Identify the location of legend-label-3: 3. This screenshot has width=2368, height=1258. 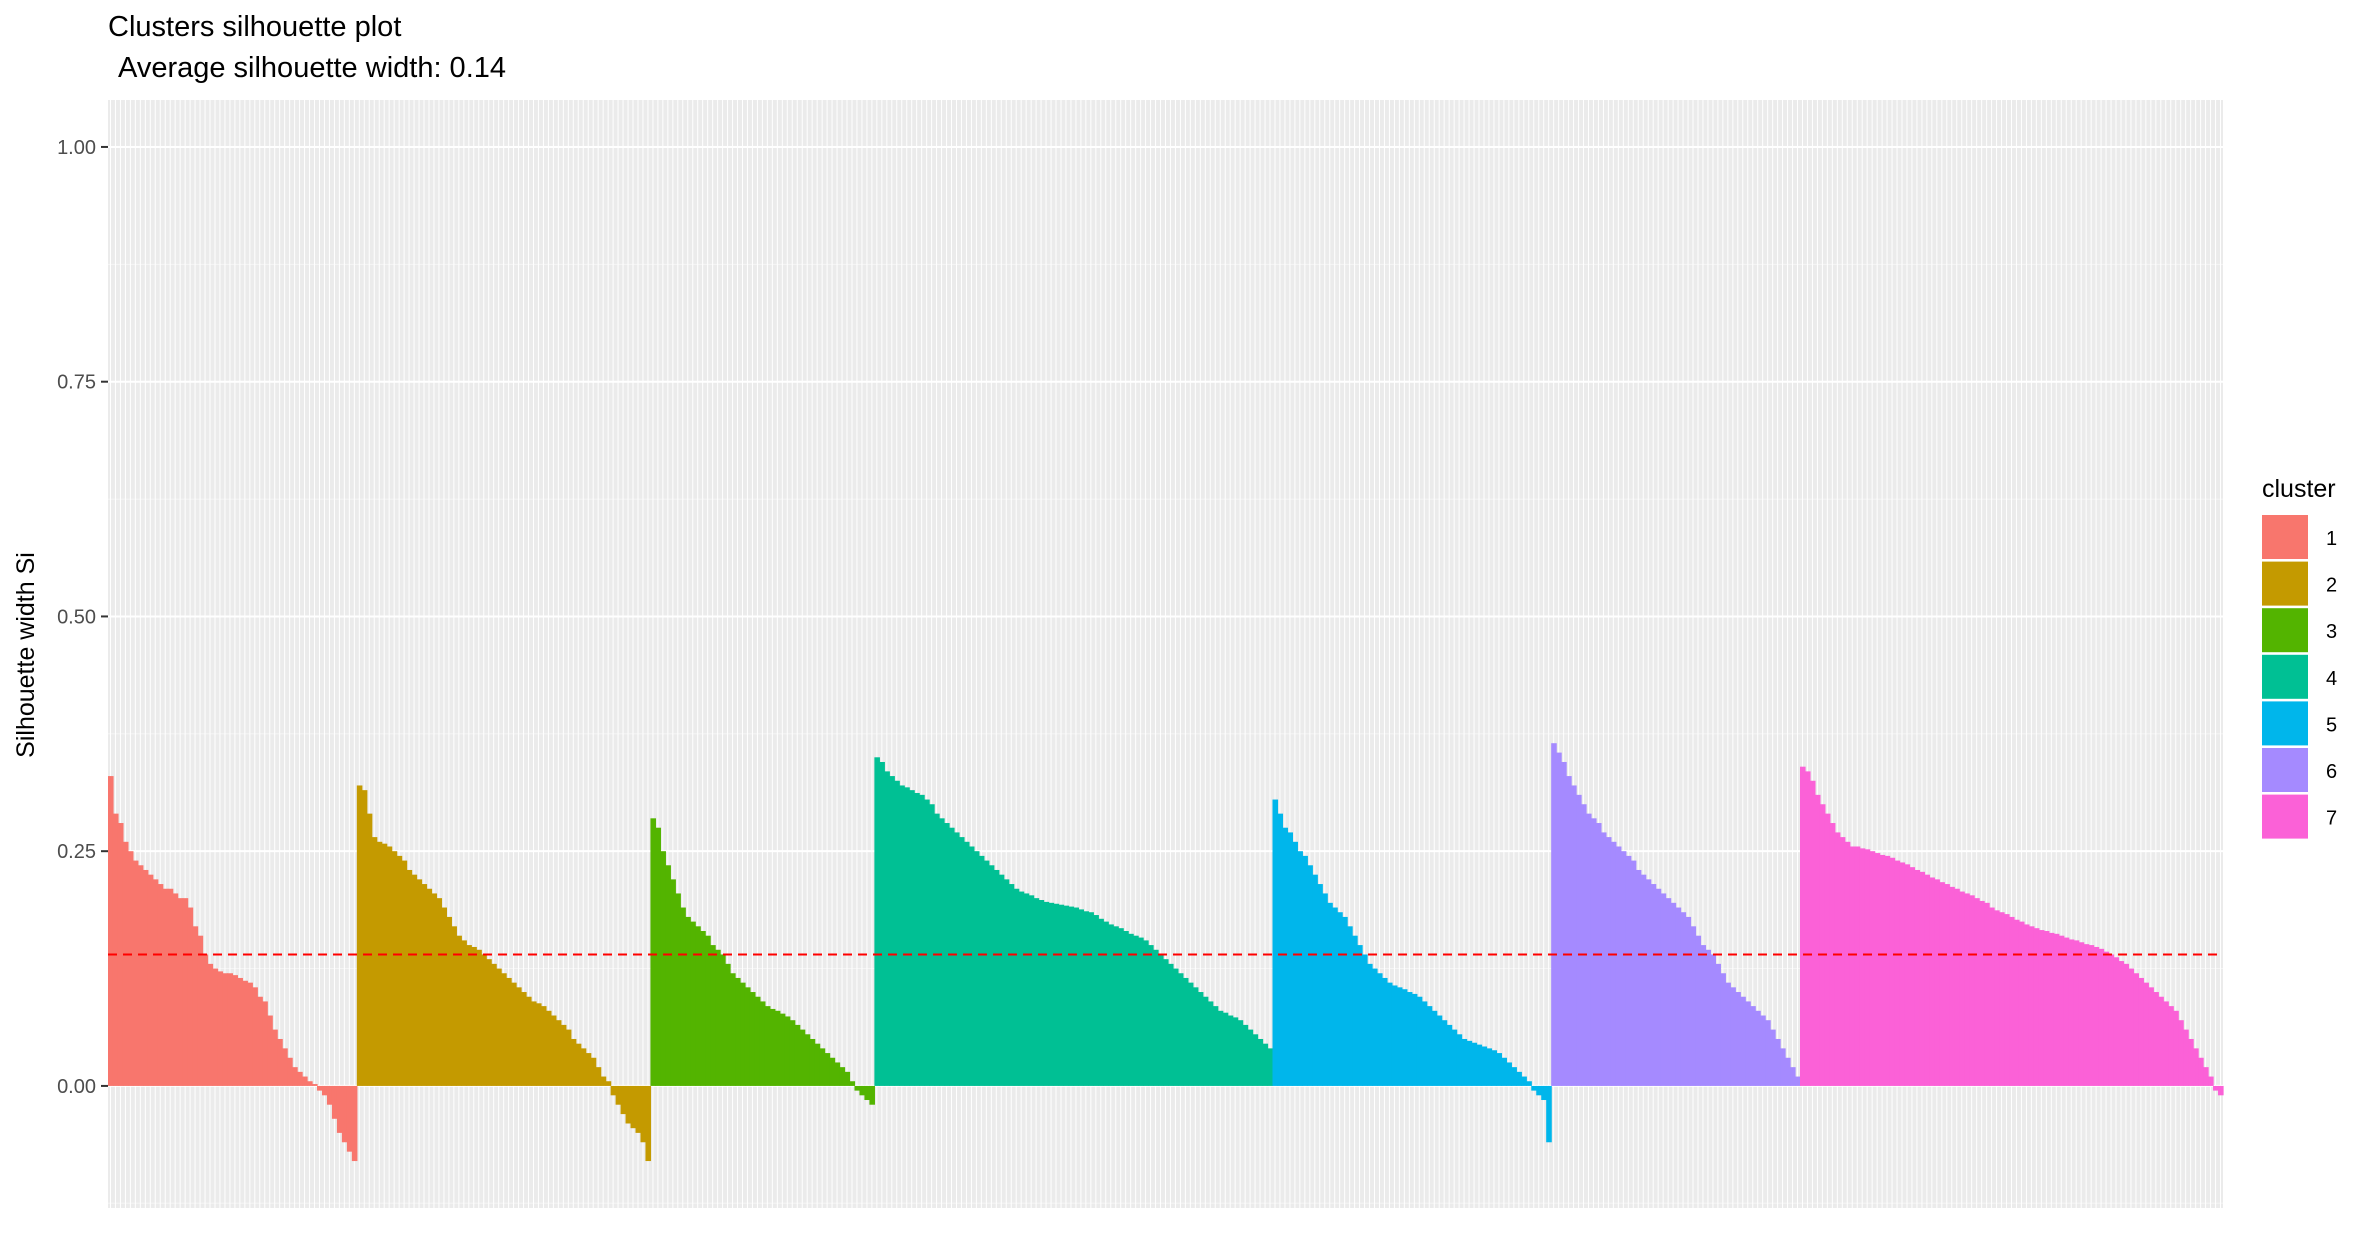
(2331, 632).